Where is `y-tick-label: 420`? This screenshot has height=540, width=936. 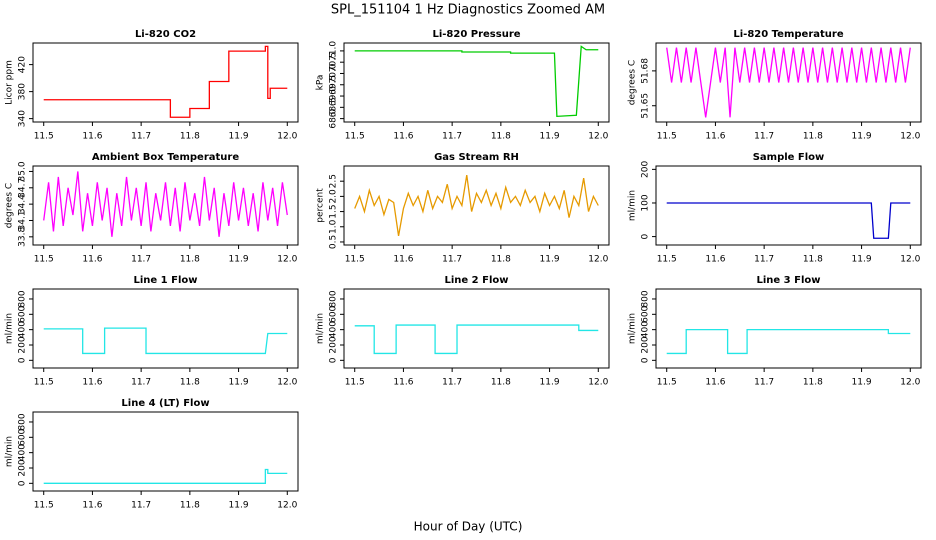
y-tick-label: 420 is located at coordinates (23, 64).